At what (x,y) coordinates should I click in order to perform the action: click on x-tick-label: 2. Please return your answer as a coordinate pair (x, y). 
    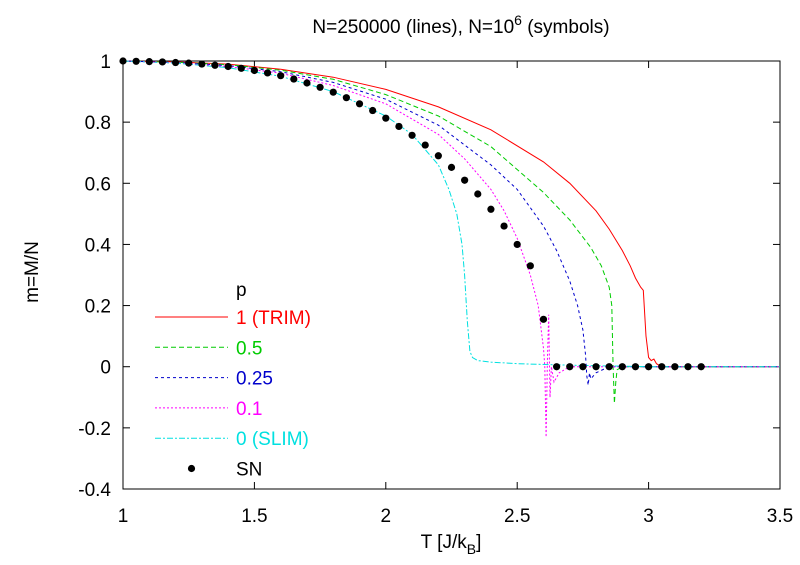
    Looking at the image, I should click on (386, 516).